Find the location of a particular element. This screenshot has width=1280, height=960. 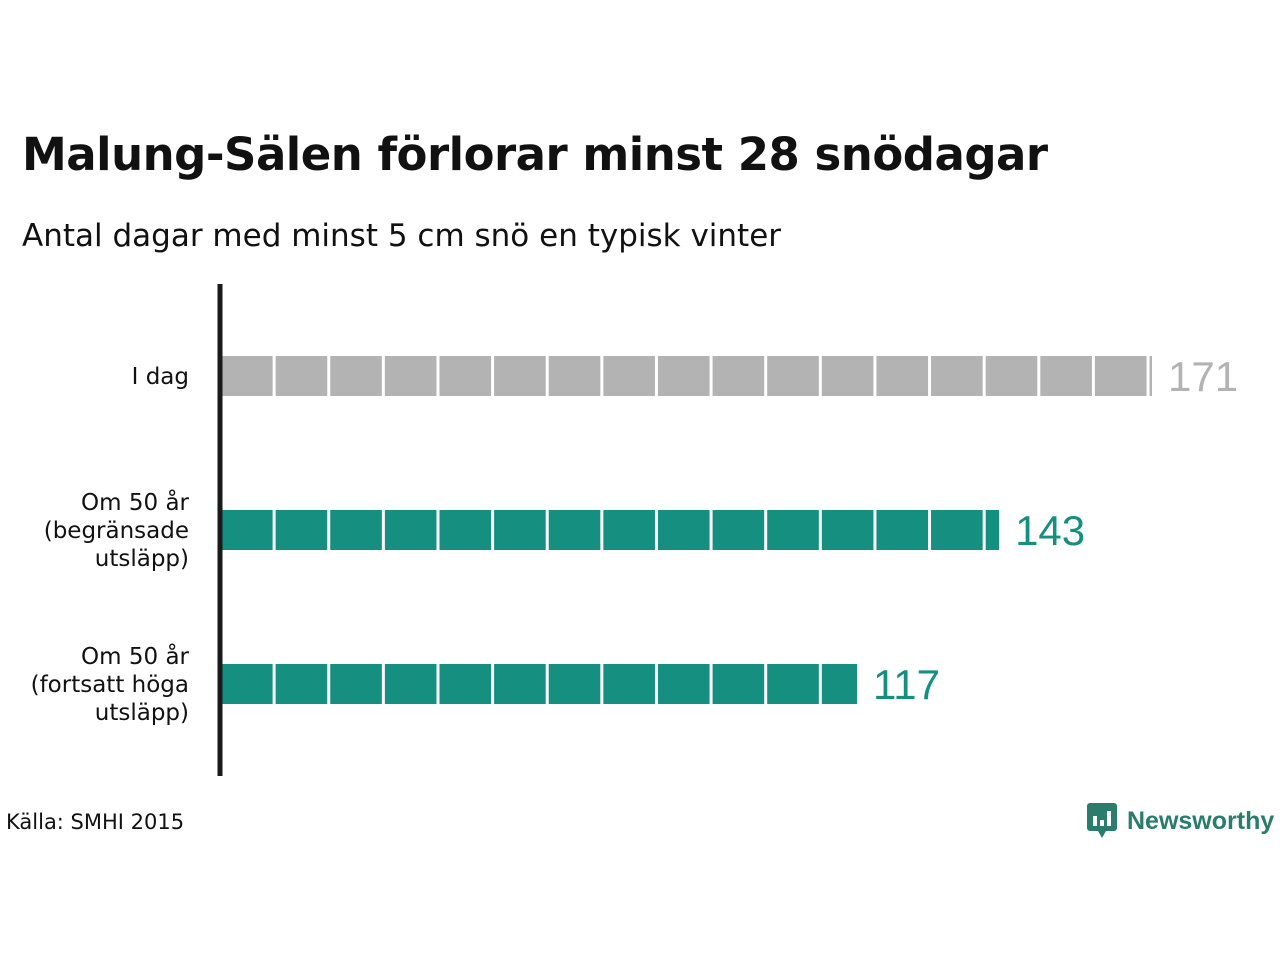

category-label: I dag is located at coordinates (160, 377).